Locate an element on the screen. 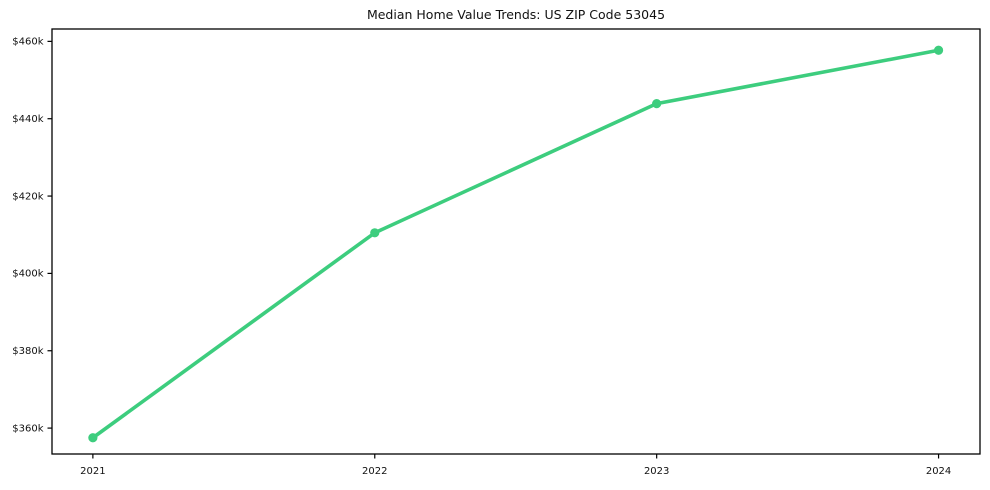 This screenshot has height=490, width=990. y-tick-label: $360k is located at coordinates (27, 428).